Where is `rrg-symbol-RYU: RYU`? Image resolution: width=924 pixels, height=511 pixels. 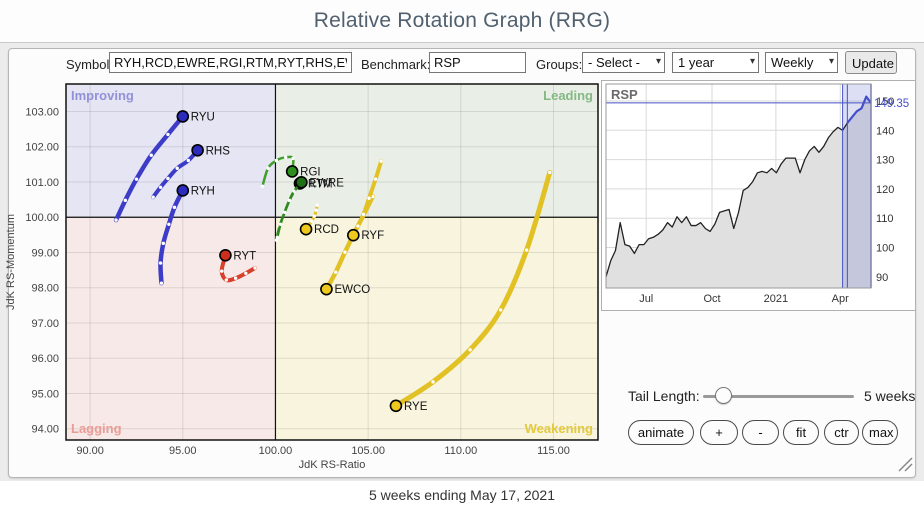
rrg-symbol-RYU: RYU is located at coordinates (164, 166).